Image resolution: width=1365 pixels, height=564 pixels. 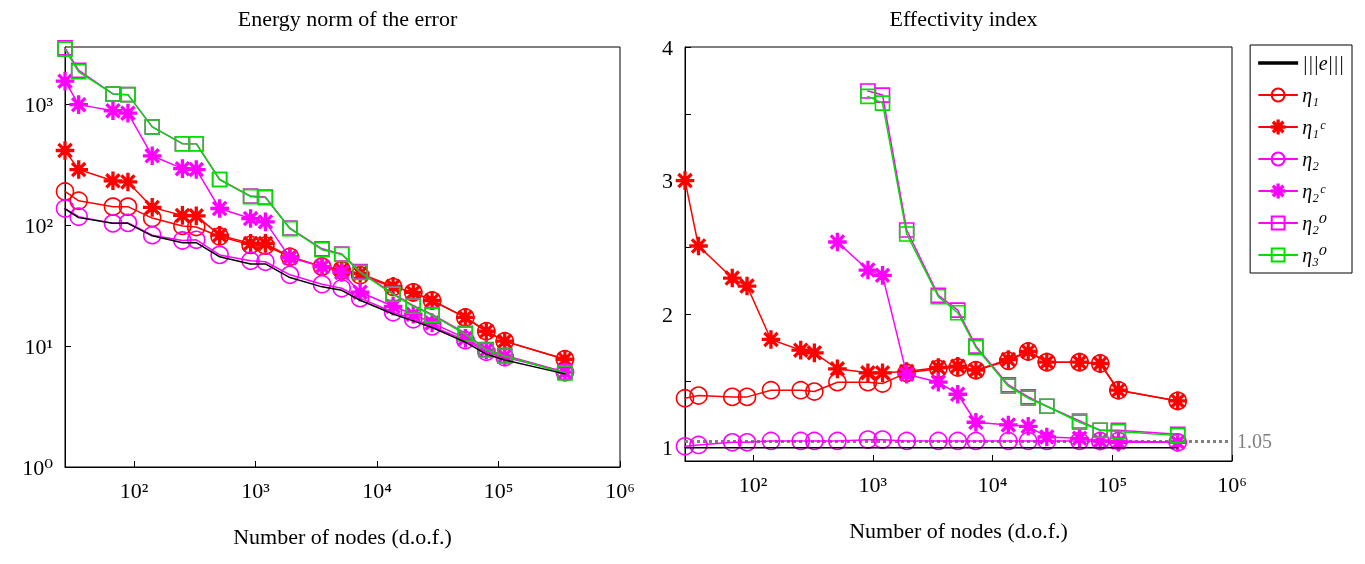 I want to click on ref-line-label: 1.05, so click(x=1254, y=440).